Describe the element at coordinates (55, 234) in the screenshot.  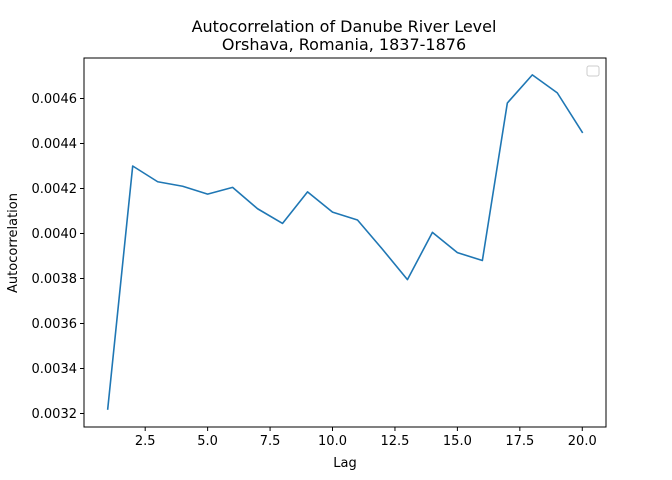
I see `y-tick-label: 0.0040` at that location.